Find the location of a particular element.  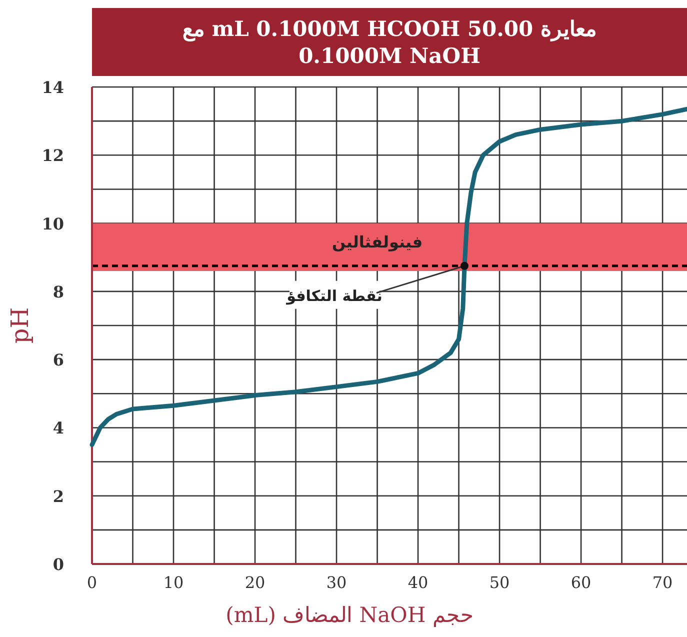

y-axis-title: pH is located at coordinates (20, 325).